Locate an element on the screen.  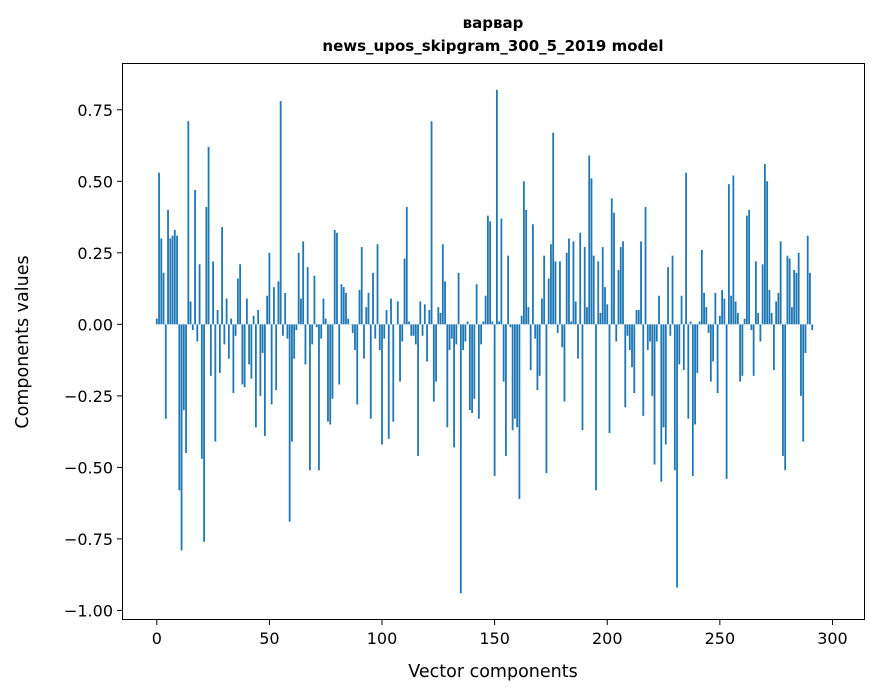
y-tick-label: −0.75 is located at coordinates (88, 539).